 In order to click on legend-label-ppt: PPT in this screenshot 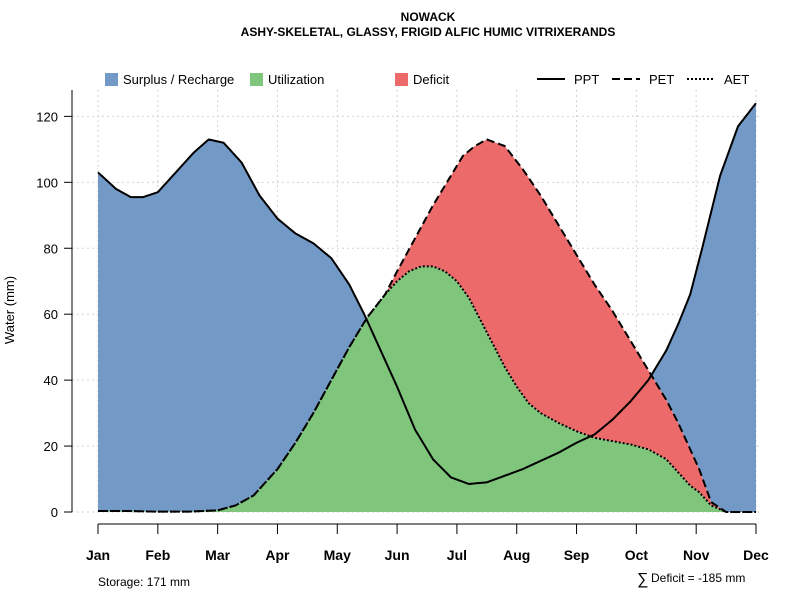, I will do `click(586, 79)`.